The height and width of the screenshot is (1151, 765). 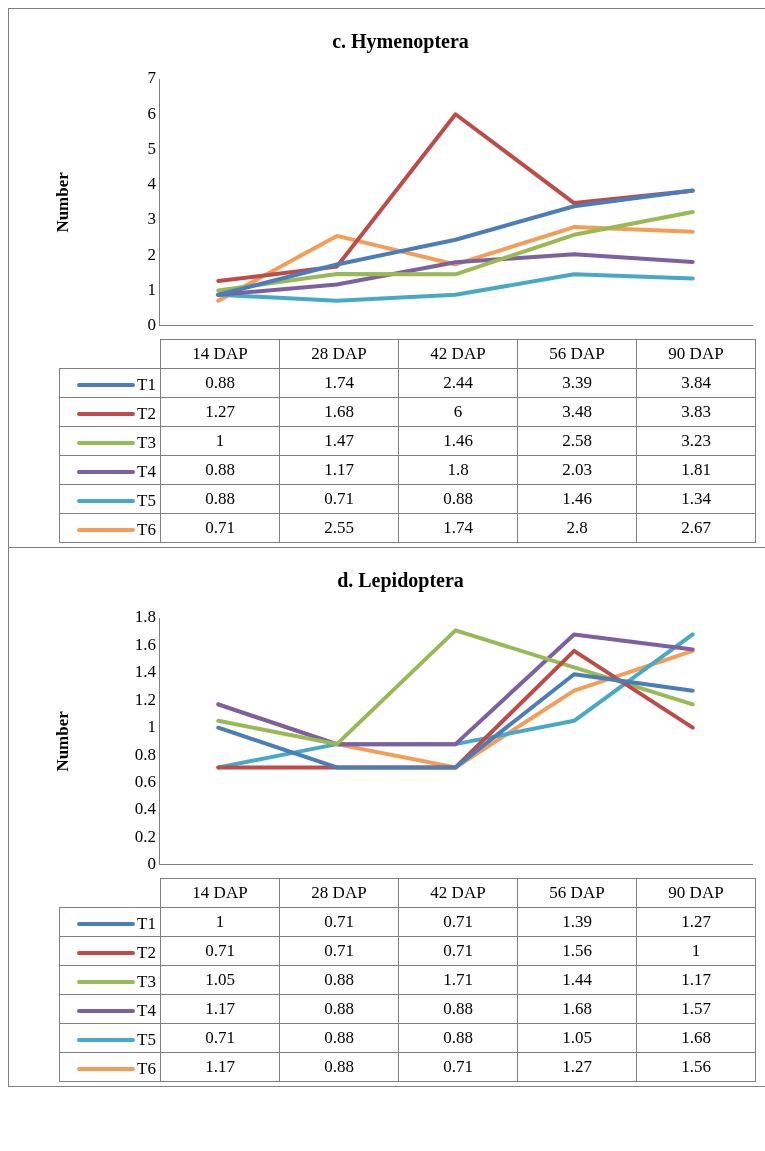 I want to click on data-label: 6, so click(x=458, y=412).